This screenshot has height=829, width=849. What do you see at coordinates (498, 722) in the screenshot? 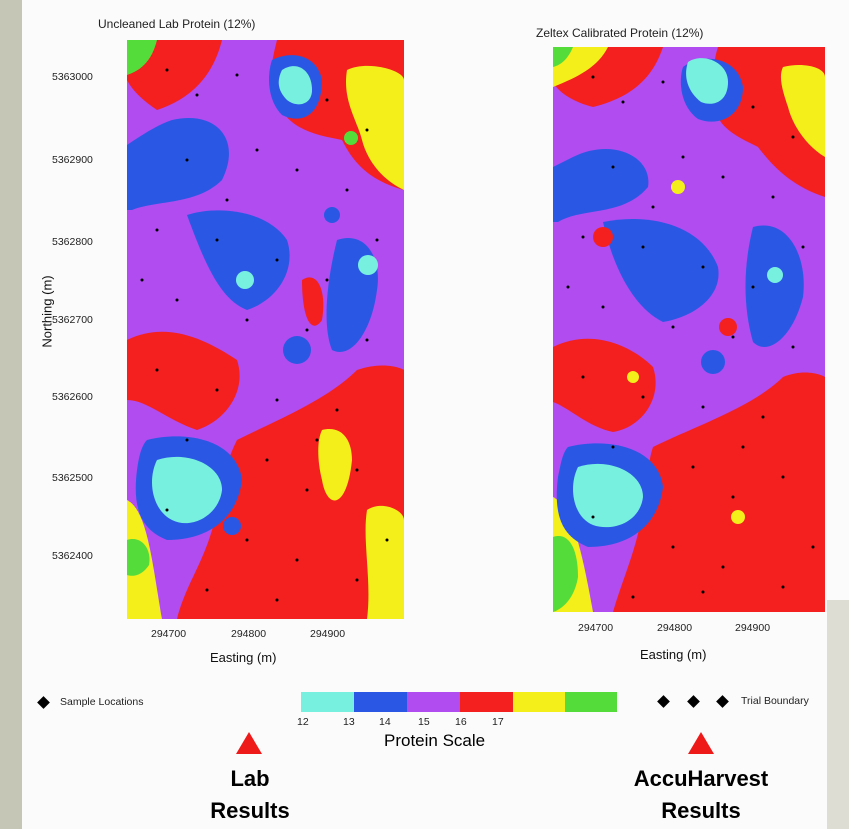
I see `scale-tick: 17` at bounding box center [498, 722].